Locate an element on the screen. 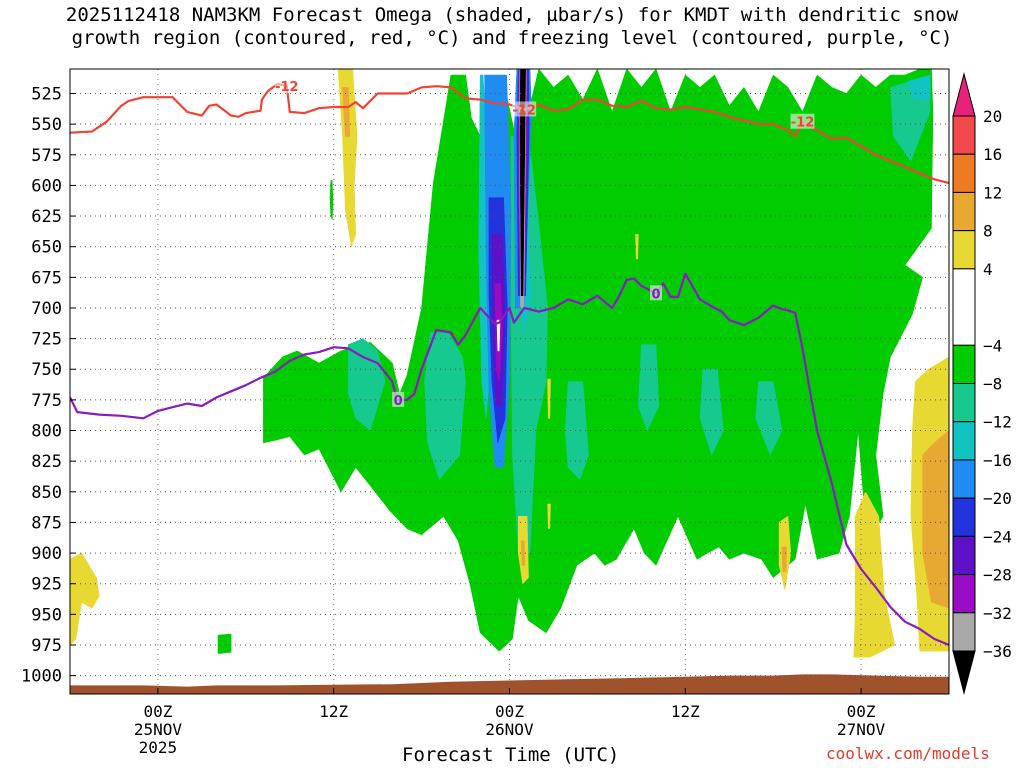 This screenshot has height=768, width=1024. contour-label-0-1: -12 is located at coordinates (524, 110).